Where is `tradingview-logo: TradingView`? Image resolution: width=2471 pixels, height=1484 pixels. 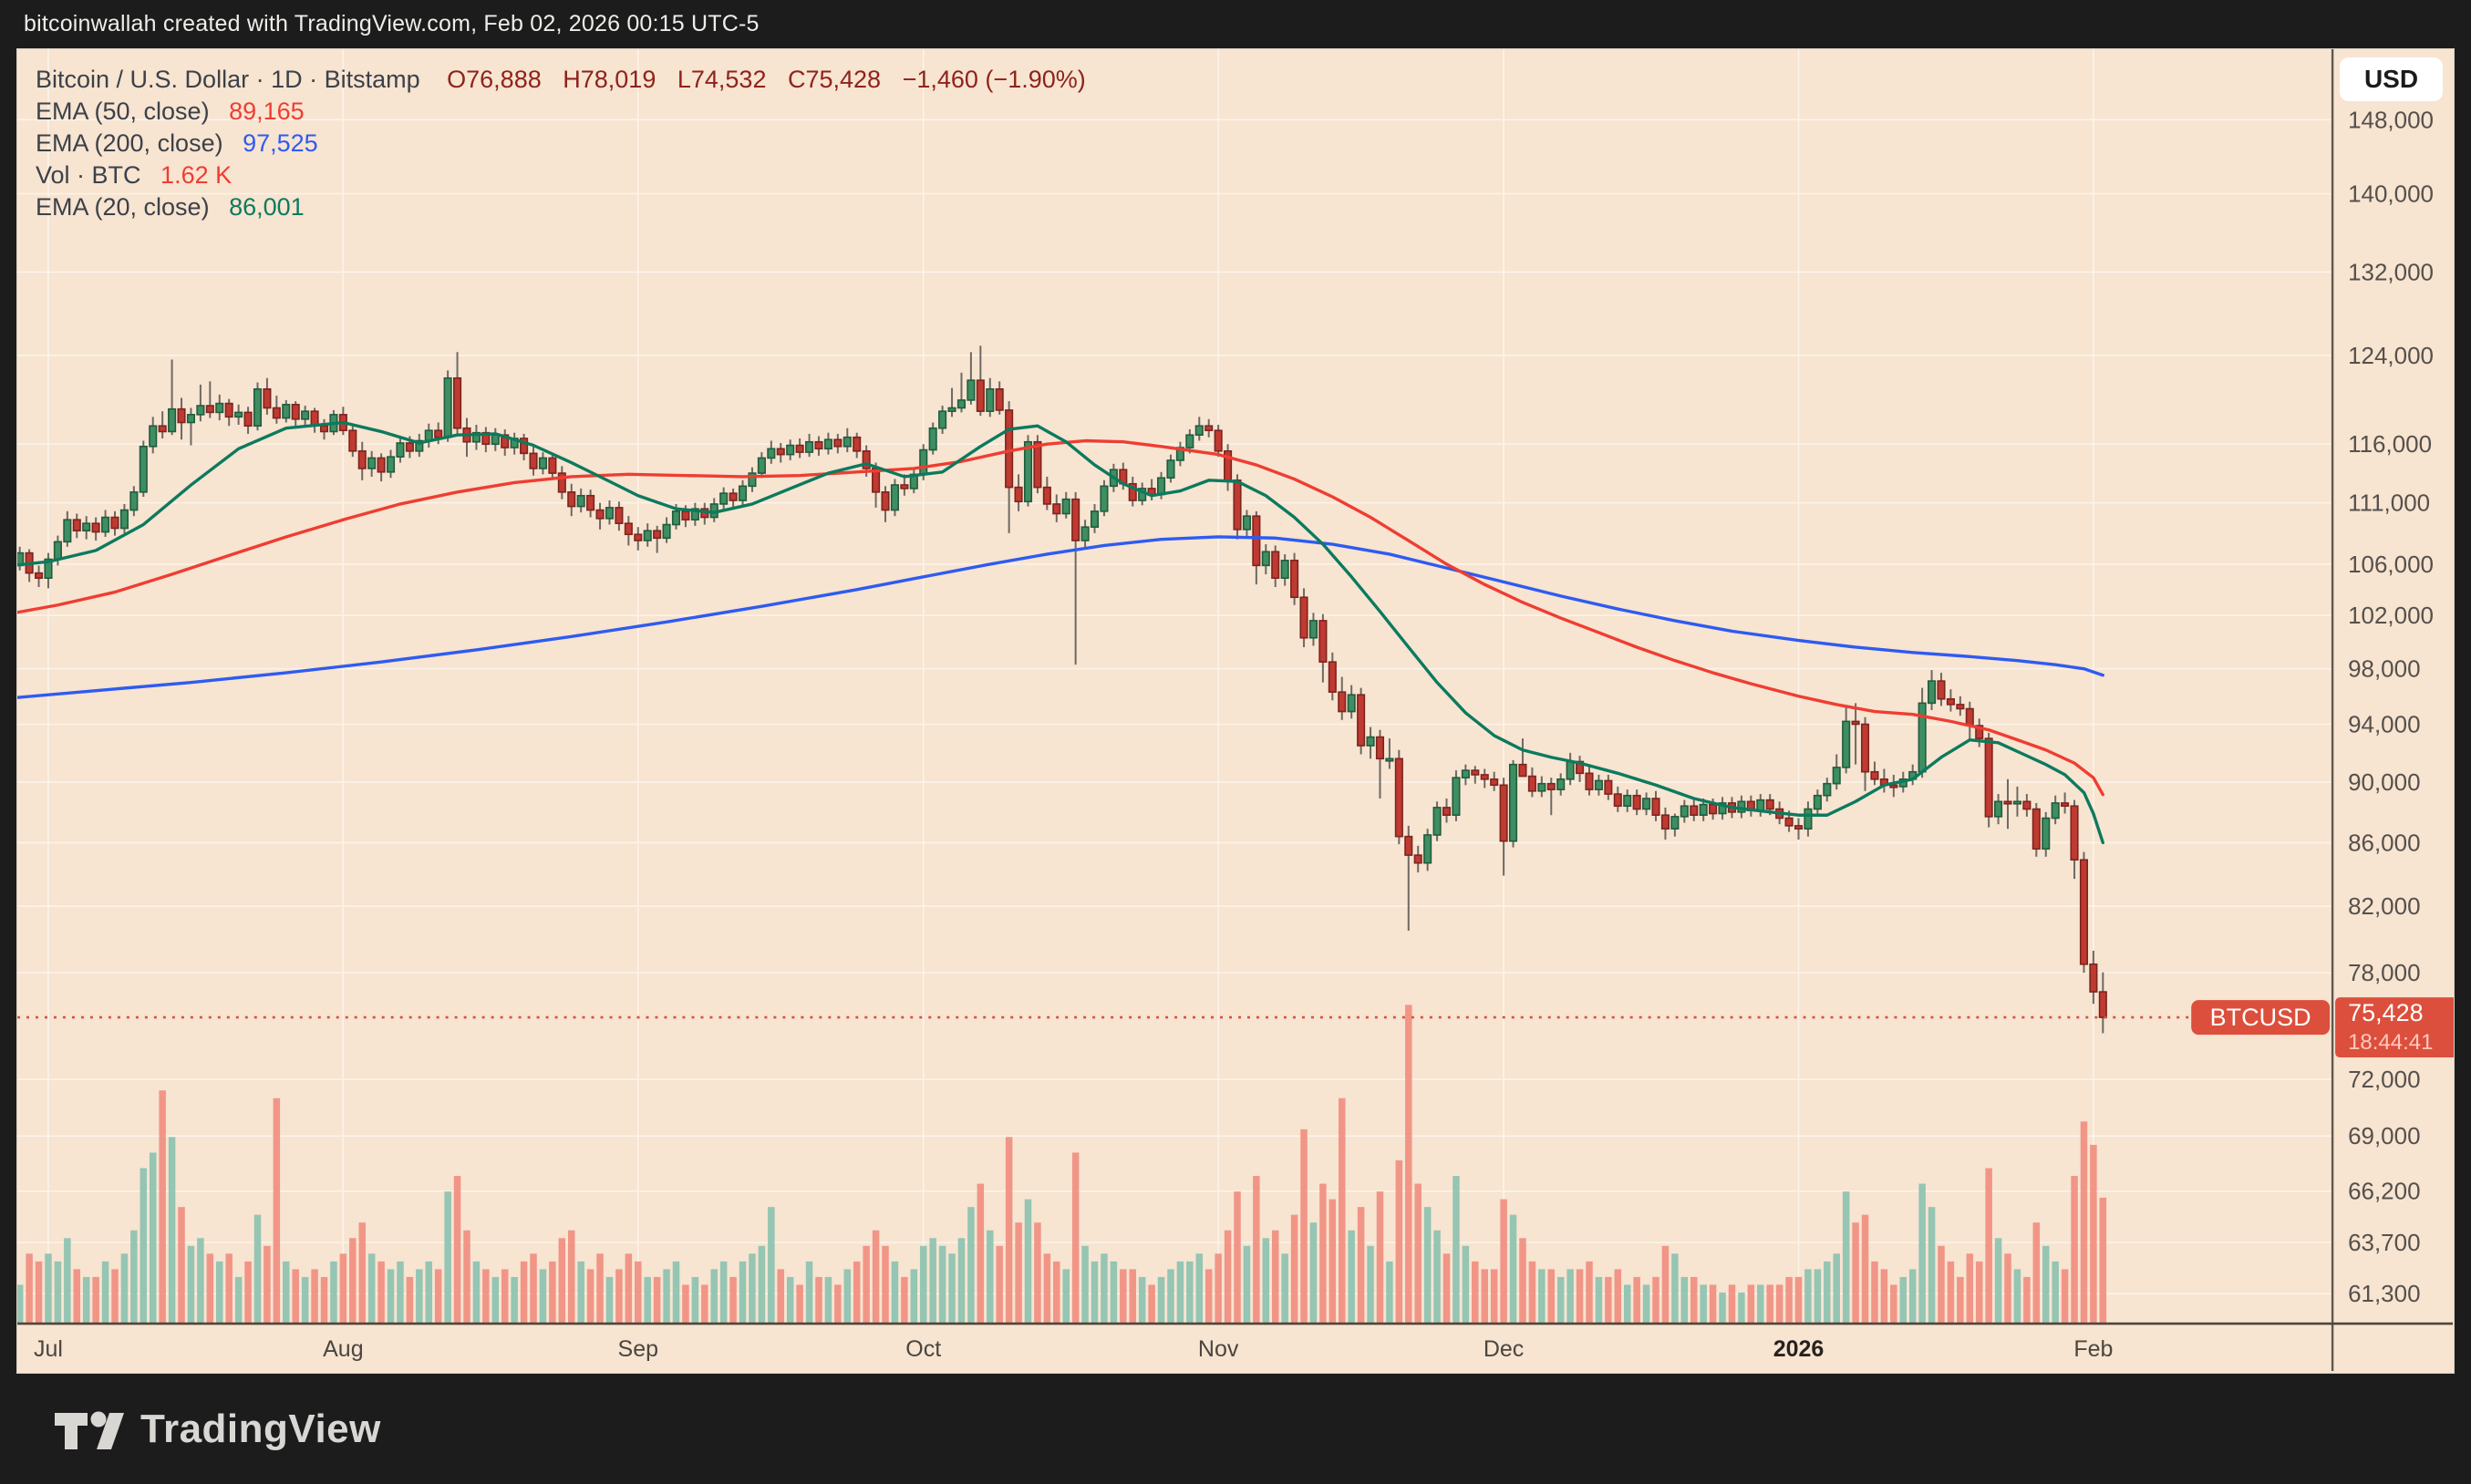
tradingview-logo: TradingView is located at coordinates (217, 1429).